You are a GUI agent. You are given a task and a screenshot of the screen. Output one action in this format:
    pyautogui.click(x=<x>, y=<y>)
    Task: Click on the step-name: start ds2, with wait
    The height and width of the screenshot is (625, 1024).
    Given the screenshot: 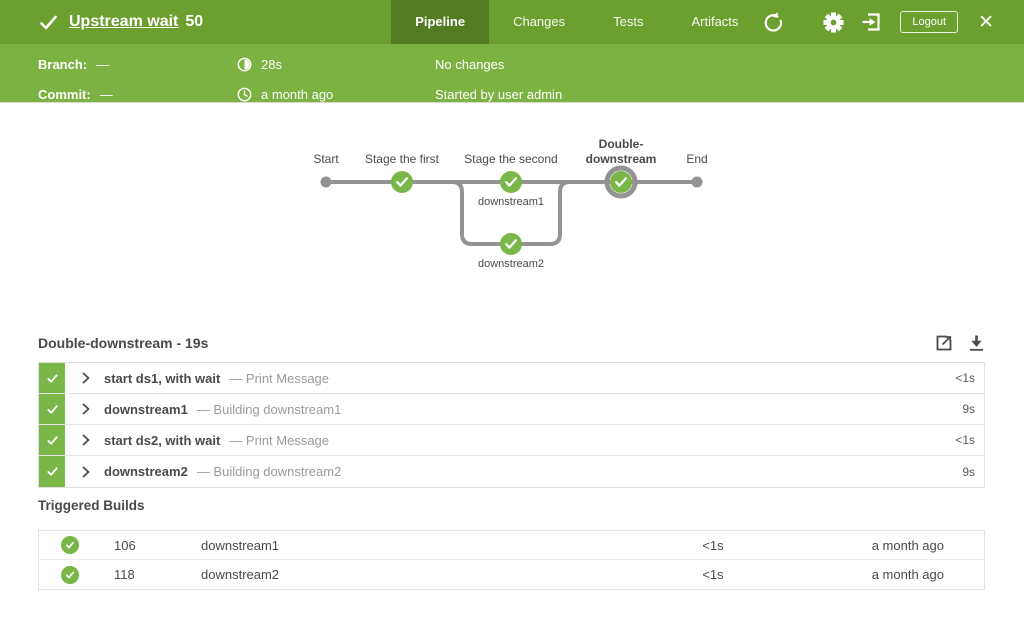 What is the action you would take?
    pyautogui.click(x=162, y=440)
    